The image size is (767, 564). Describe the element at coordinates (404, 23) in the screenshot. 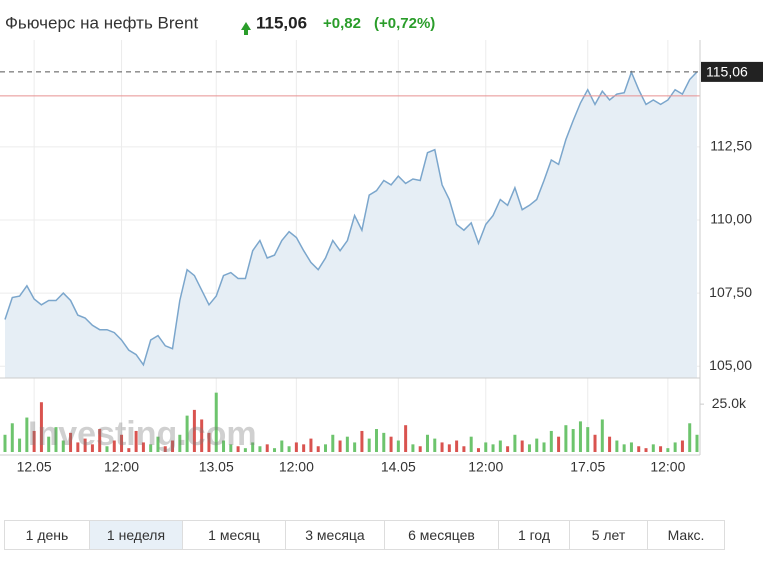

I see `change-percent: (+0,72%)` at that location.